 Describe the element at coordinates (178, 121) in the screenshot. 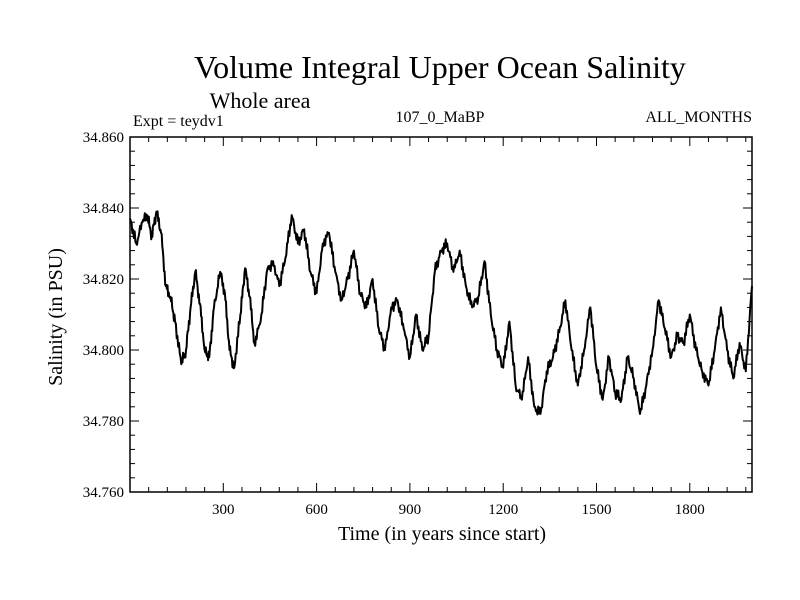

I see `experiment-label: Expt = teydv1` at that location.